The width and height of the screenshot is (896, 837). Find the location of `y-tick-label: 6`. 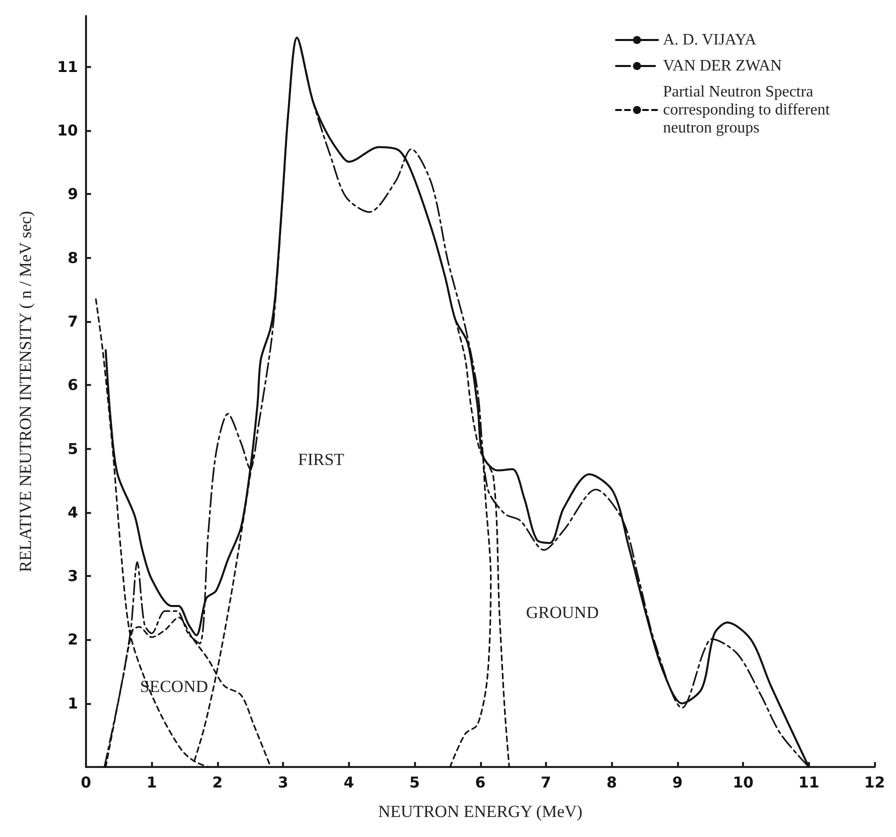

y-tick-label: 6 is located at coordinates (73, 385).